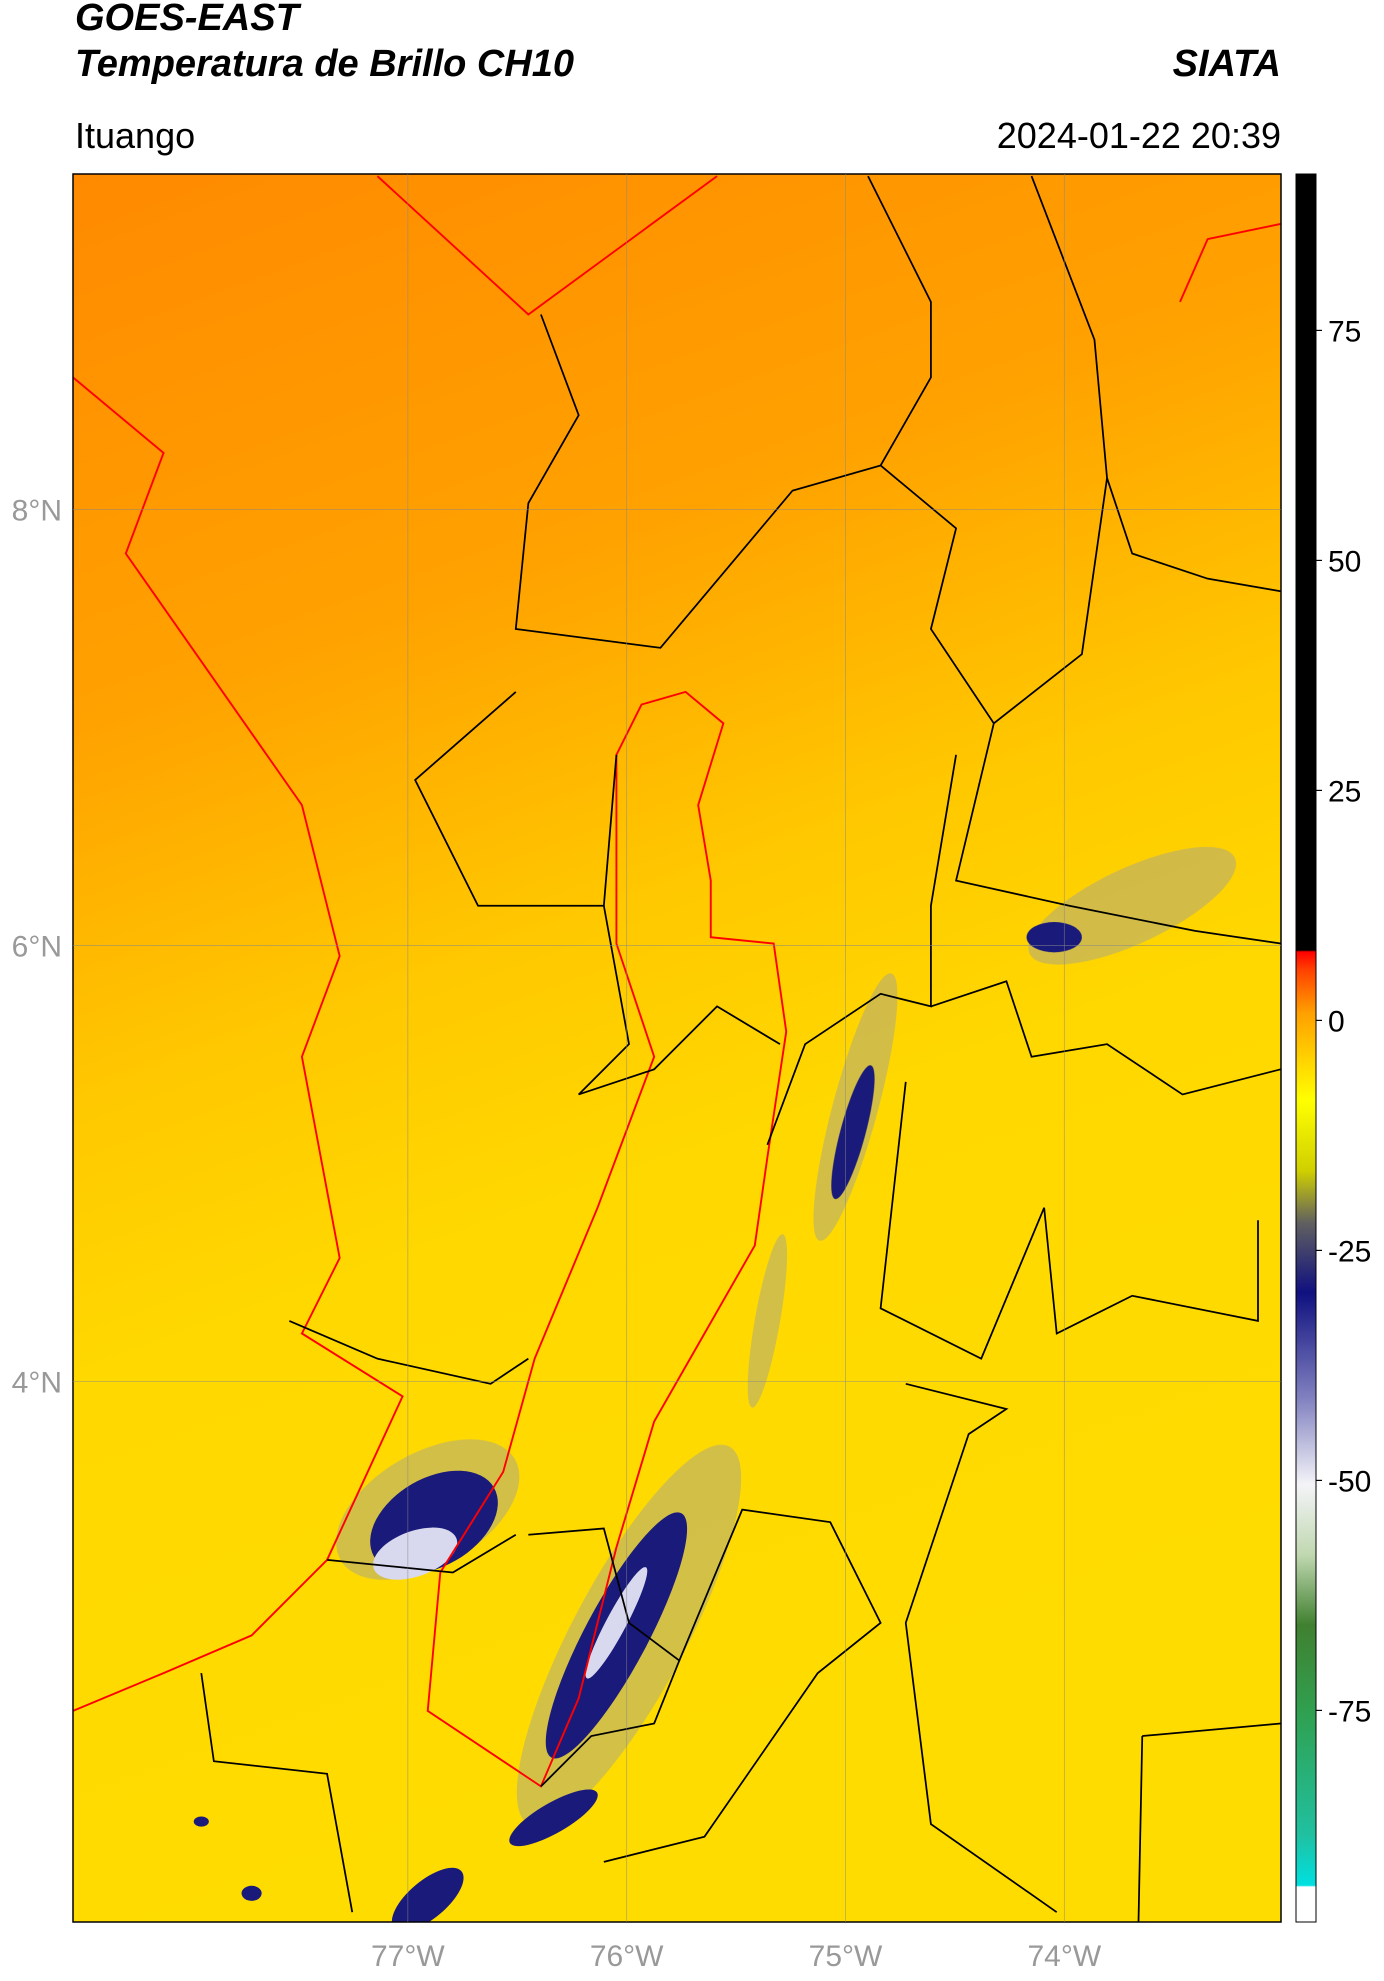 The width and height of the screenshot is (1384, 1981). Describe the element at coordinates (37, 511) in the screenshot. I see `y-tick-label: 8°N` at that location.